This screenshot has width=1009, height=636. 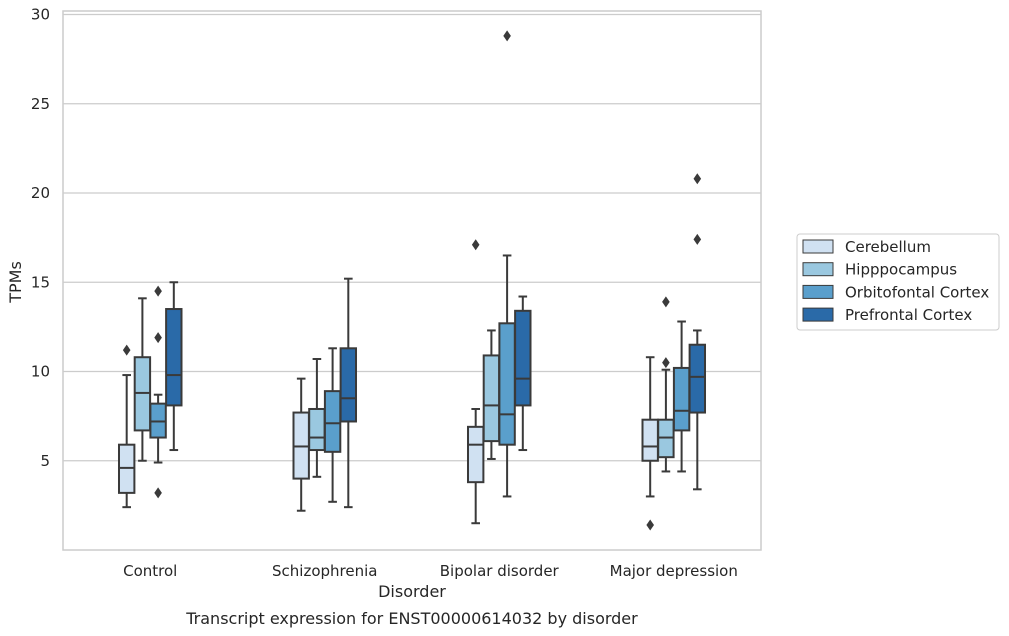 I want to click on x-tick-label: Schizophrenia, so click(x=324, y=571).